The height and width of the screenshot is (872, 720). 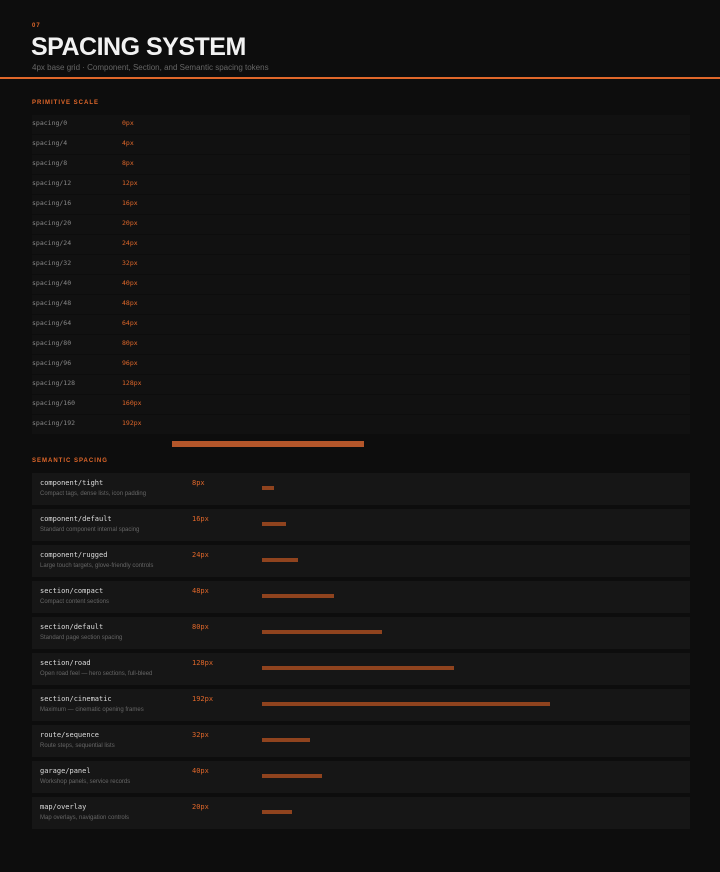 I want to click on token-name: spacing/64, so click(x=52, y=323).